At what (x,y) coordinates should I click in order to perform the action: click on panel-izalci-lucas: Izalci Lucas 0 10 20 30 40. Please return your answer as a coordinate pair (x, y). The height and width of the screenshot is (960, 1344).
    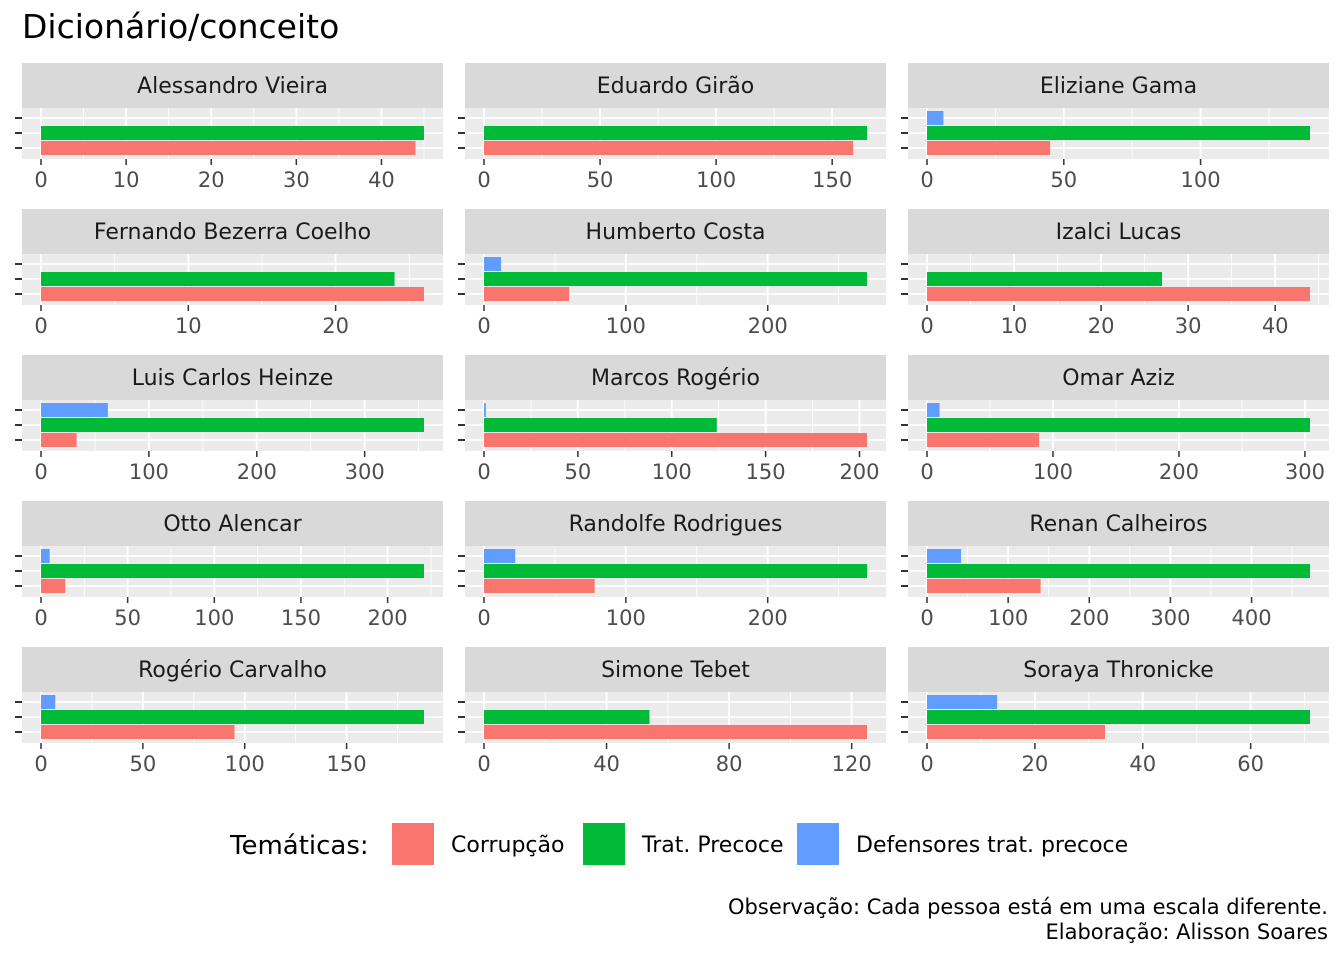
    Looking at the image, I should click on (1115, 273).